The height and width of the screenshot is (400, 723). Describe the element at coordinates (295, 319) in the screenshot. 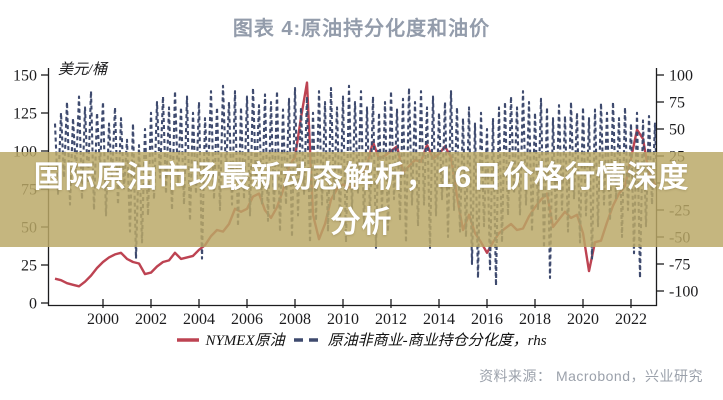

I see `svg-text: 2008` at that location.